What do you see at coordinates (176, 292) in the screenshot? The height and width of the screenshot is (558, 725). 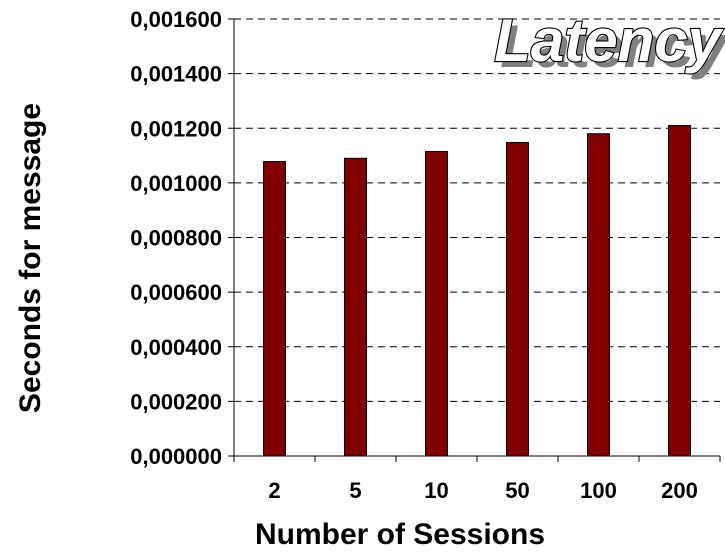 I see `y-tick-label: 0,000600` at bounding box center [176, 292].